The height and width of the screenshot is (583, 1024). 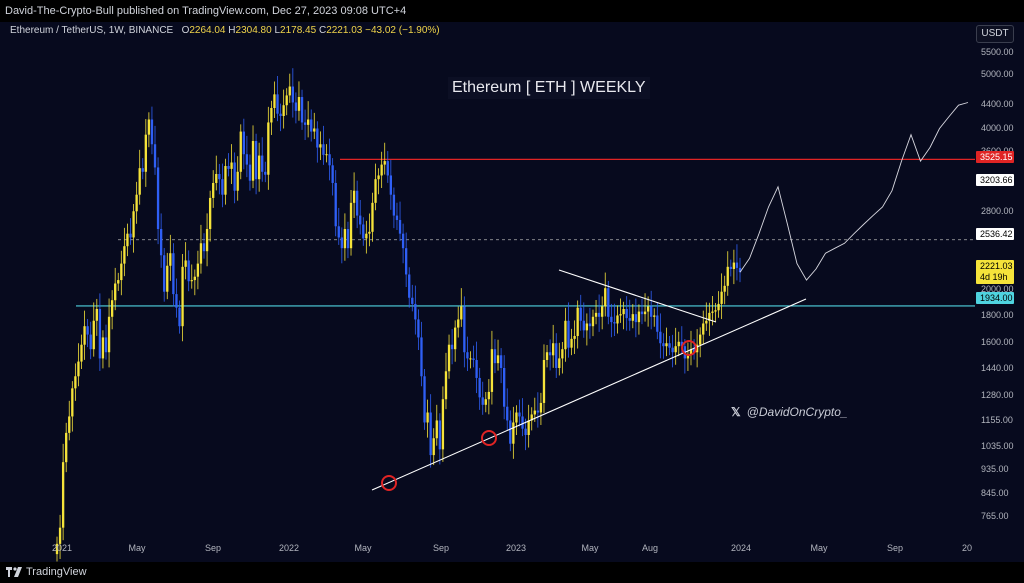 What do you see at coordinates (46, 572) in the screenshot?
I see `tradingview-brand: TradingView` at bounding box center [46, 572].